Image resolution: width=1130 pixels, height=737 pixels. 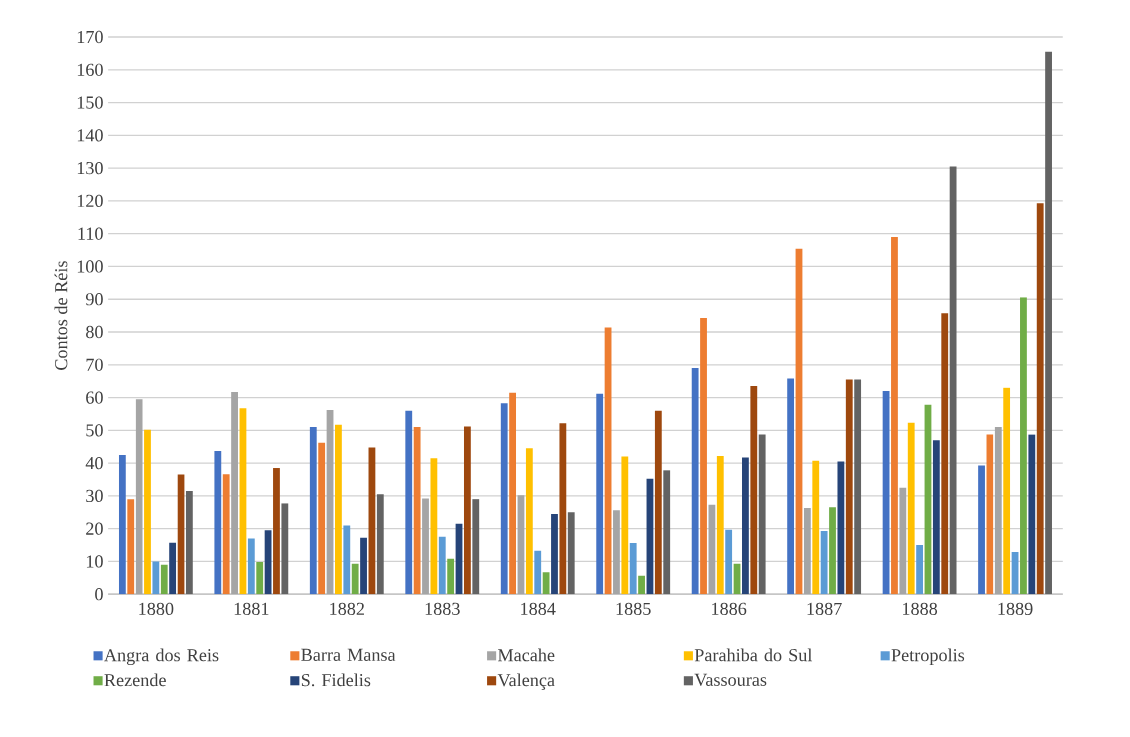 What do you see at coordinates (94, 495) in the screenshot?
I see `y-tick-label: 30` at bounding box center [94, 495].